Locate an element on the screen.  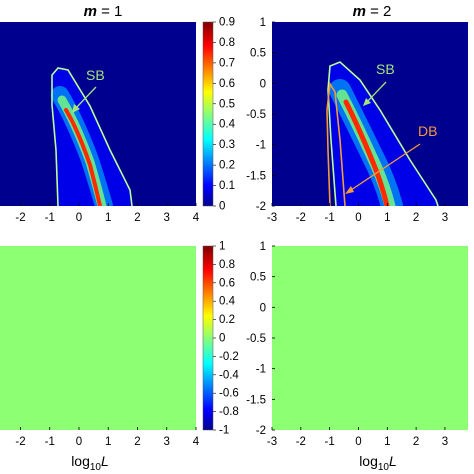
x-tick-label-bottom-left: 0 is located at coordinates (79, 442).